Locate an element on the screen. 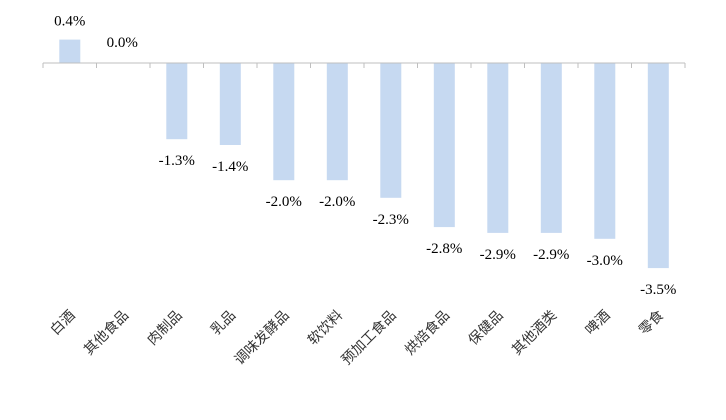 This screenshot has height=420, width=726. data-label-6: -2.3% is located at coordinates (391, 220).